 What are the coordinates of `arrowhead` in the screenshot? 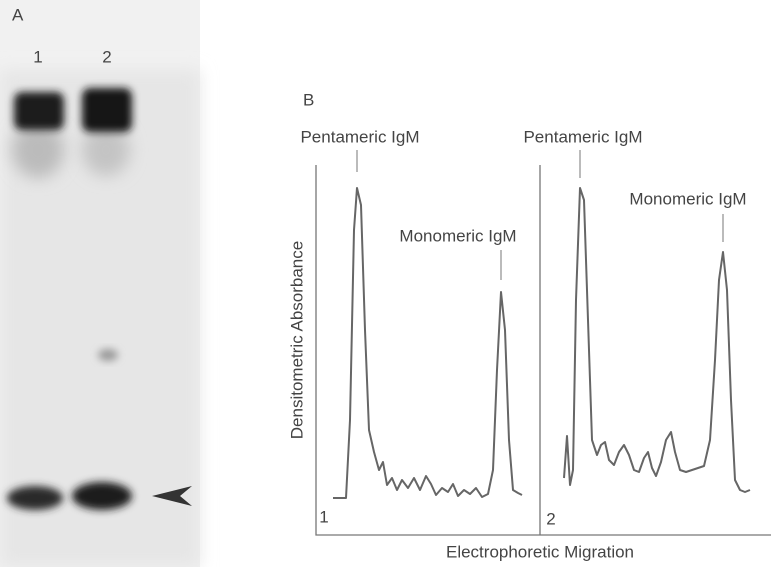 It's located at (172, 496).